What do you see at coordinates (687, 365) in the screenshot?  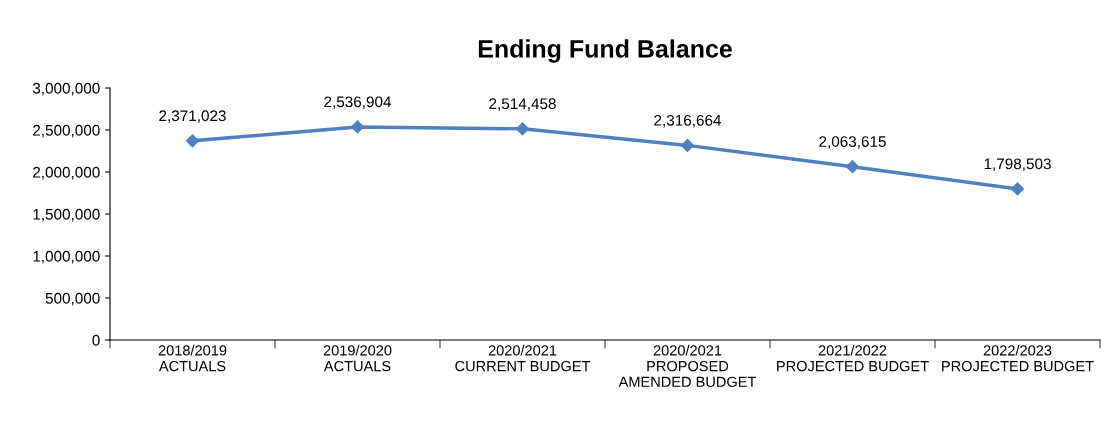 I see `x-tick-label: 2020/2021 PROPOSED AMENDED BUDGET` at bounding box center [687, 365].